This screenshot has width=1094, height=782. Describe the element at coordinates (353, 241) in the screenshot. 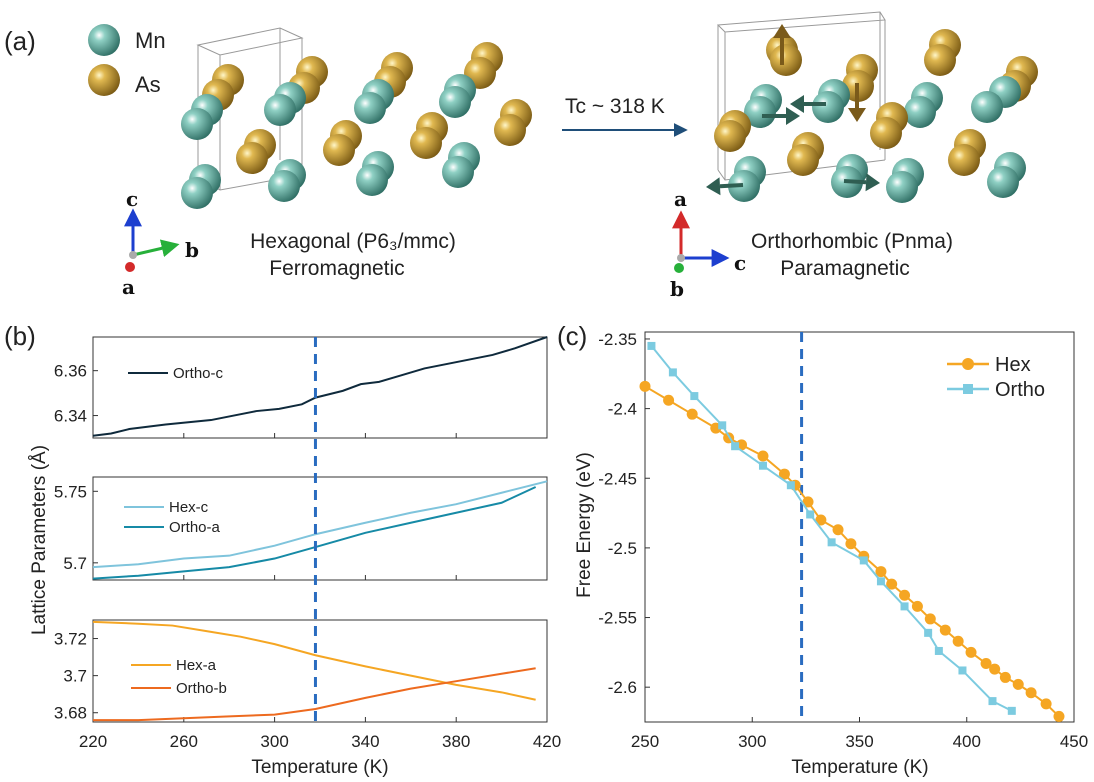

I see `hex-title: Hexagonal (P6₃/mmc)` at that location.